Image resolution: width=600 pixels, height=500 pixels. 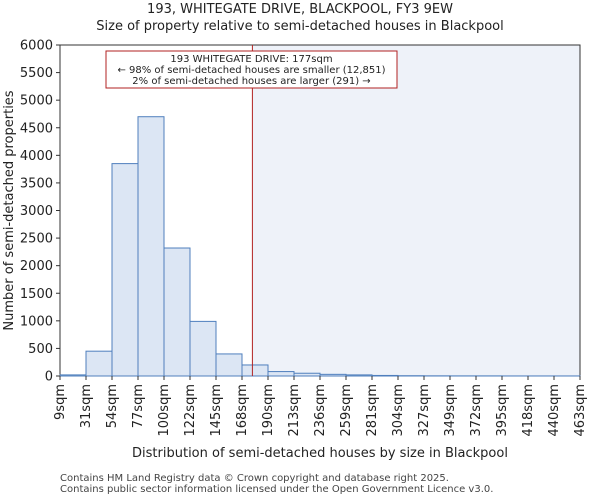 I want to click on bar-145sqm, so click(x=229, y=365).